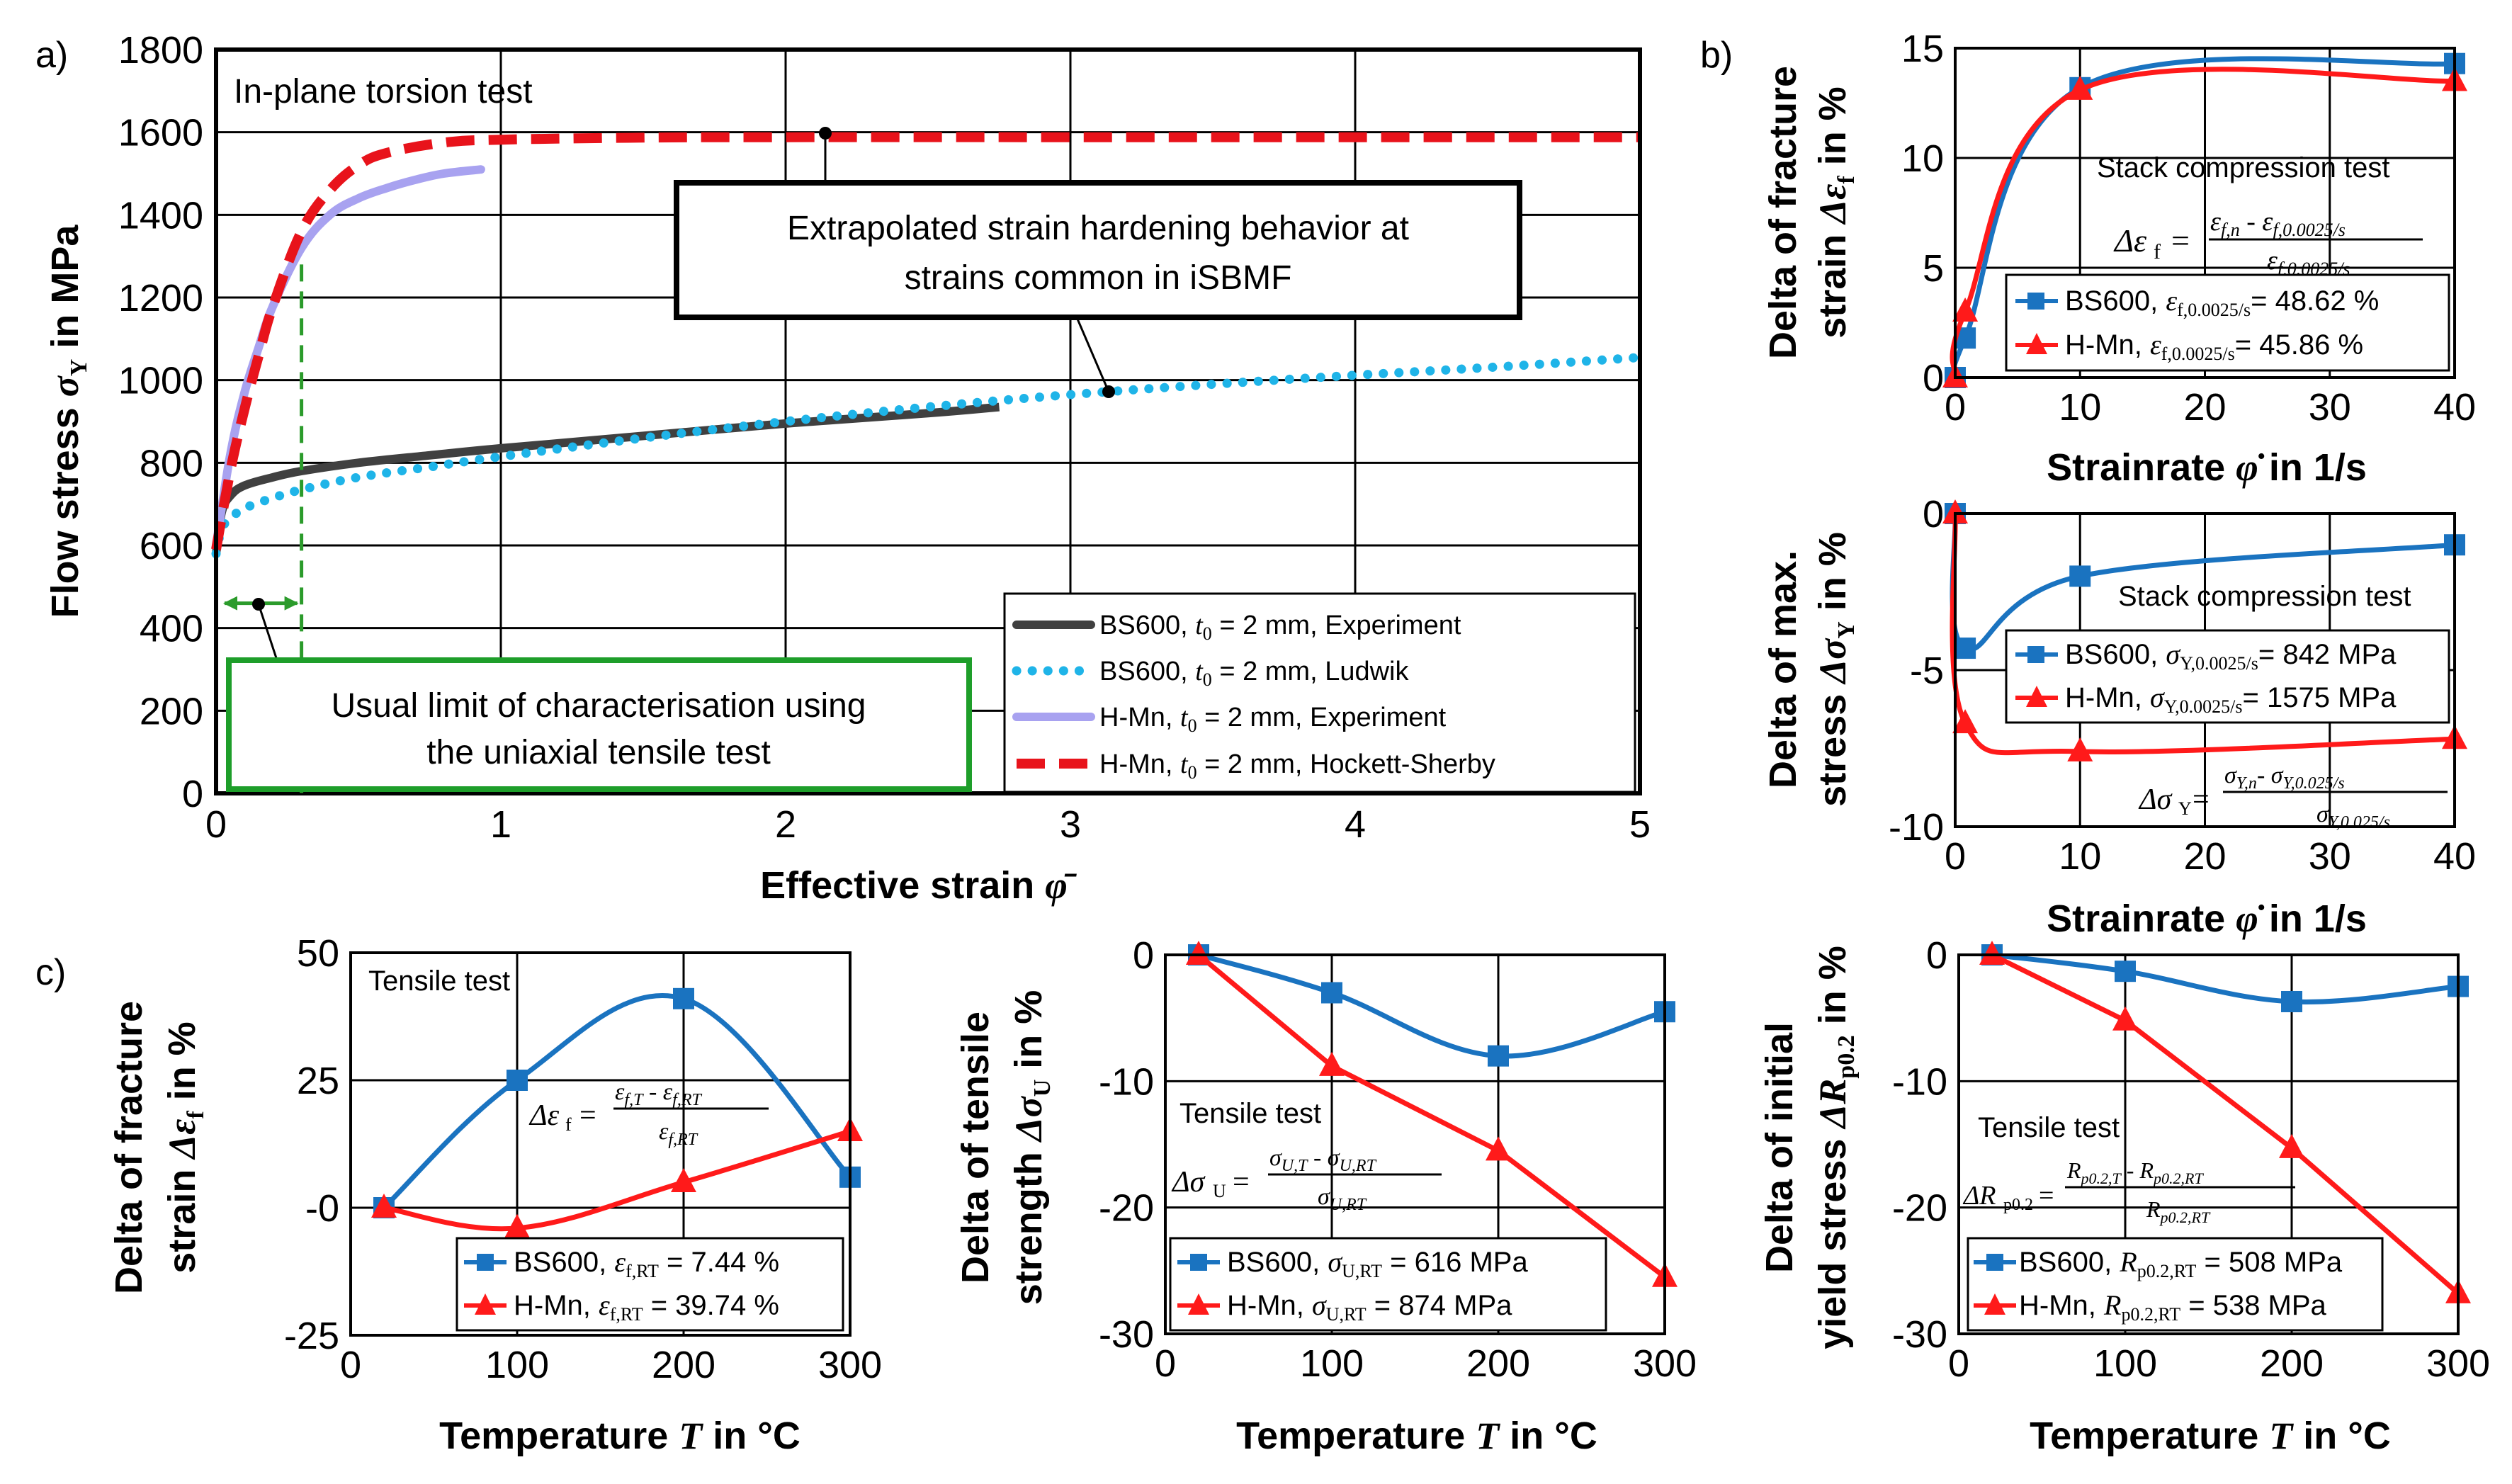 This screenshot has height=1484, width=2512. I want to click on y-tick-label: -20, so click(1919, 1208).